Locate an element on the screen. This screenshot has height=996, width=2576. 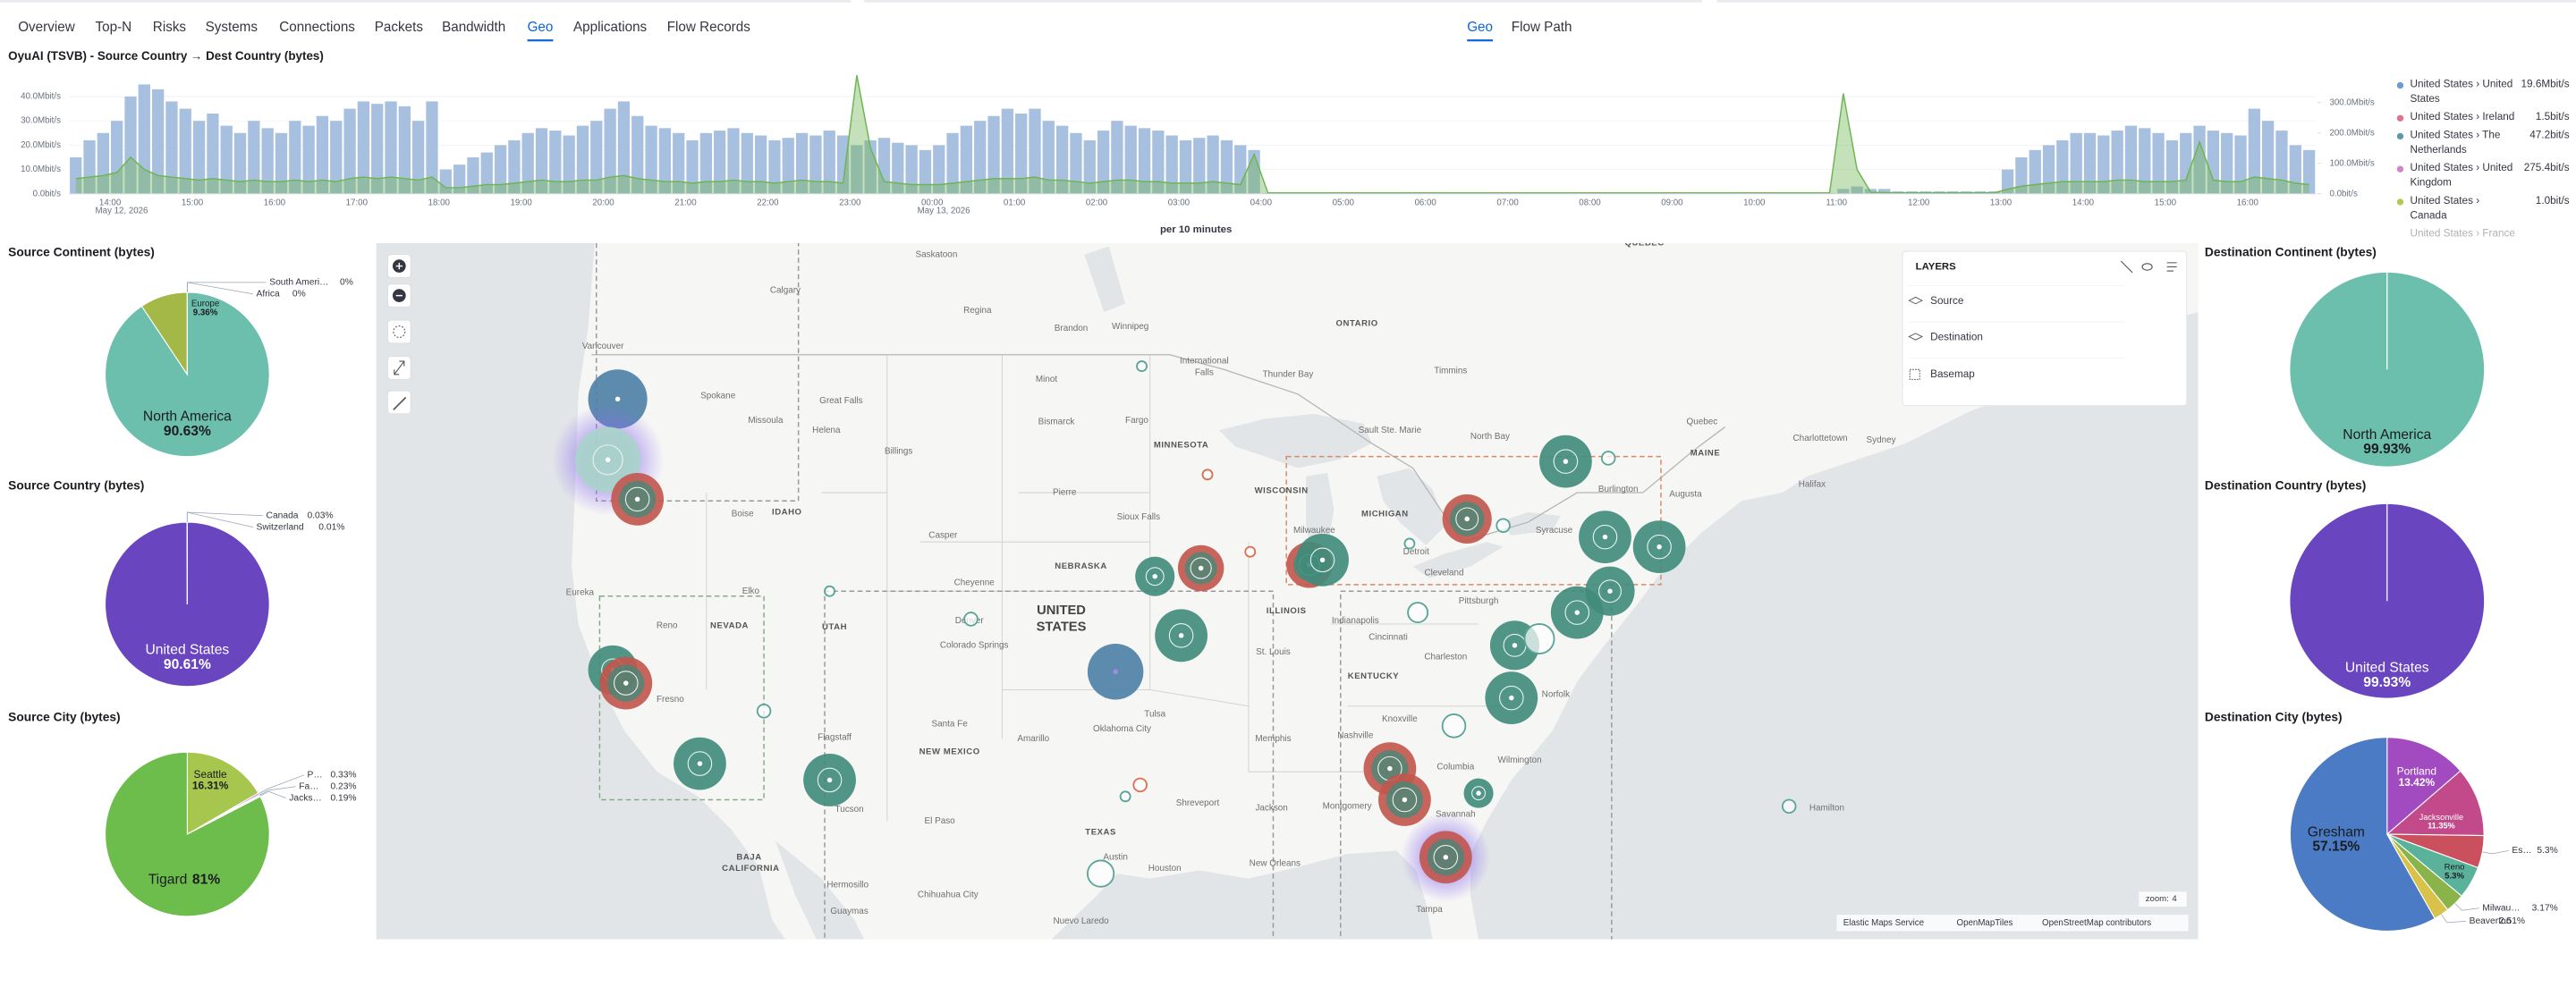
nav-tab: Bandwidth is located at coordinates (473, 27).